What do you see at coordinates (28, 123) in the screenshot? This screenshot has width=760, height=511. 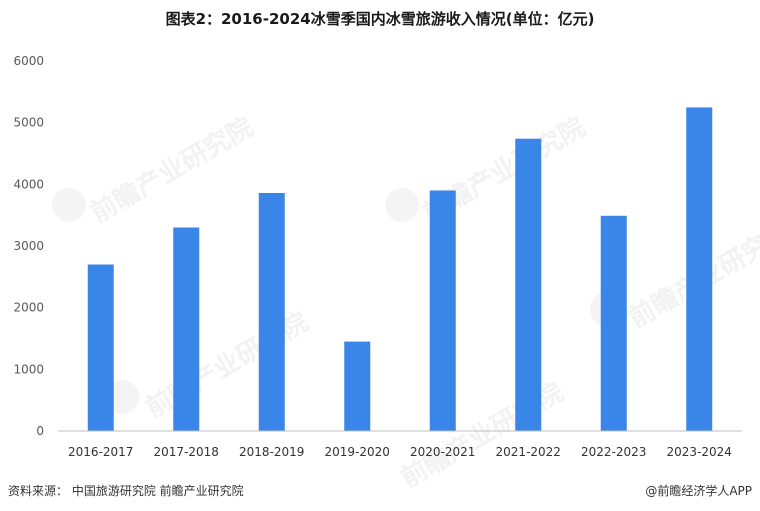 I see `y-tick-label: 5000` at bounding box center [28, 123].